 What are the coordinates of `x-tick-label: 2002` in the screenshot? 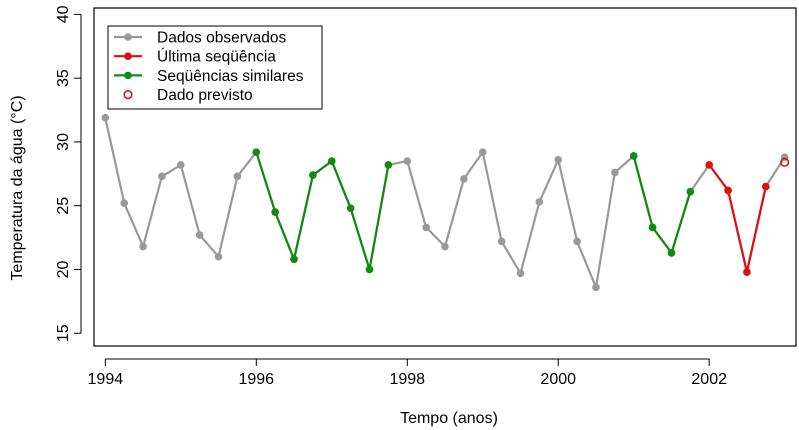 It's located at (709, 379).